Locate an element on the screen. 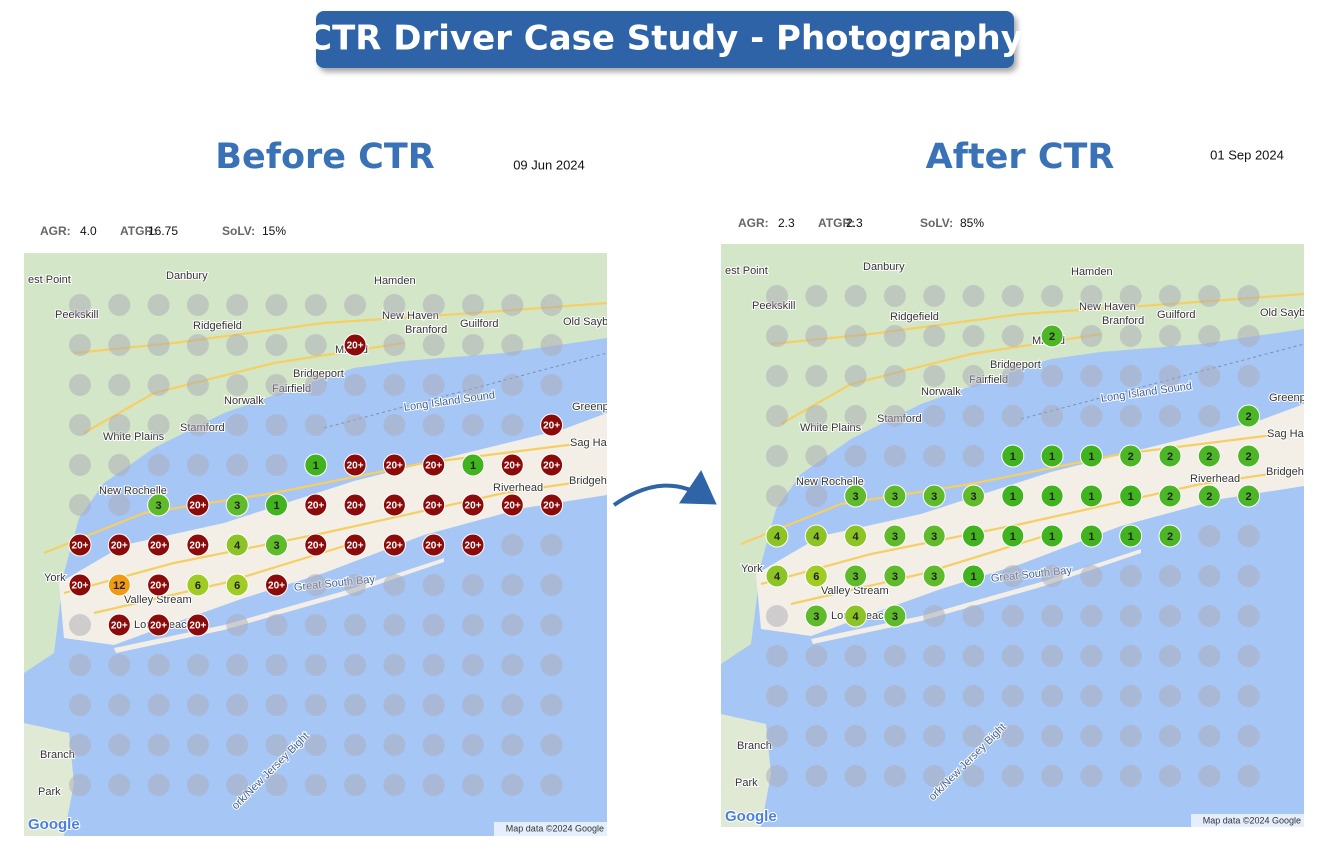 Image resolution: width=1331 pixels, height=856 pixels. map-attribution: Map data ©2024 Google is located at coordinates (1252, 820).